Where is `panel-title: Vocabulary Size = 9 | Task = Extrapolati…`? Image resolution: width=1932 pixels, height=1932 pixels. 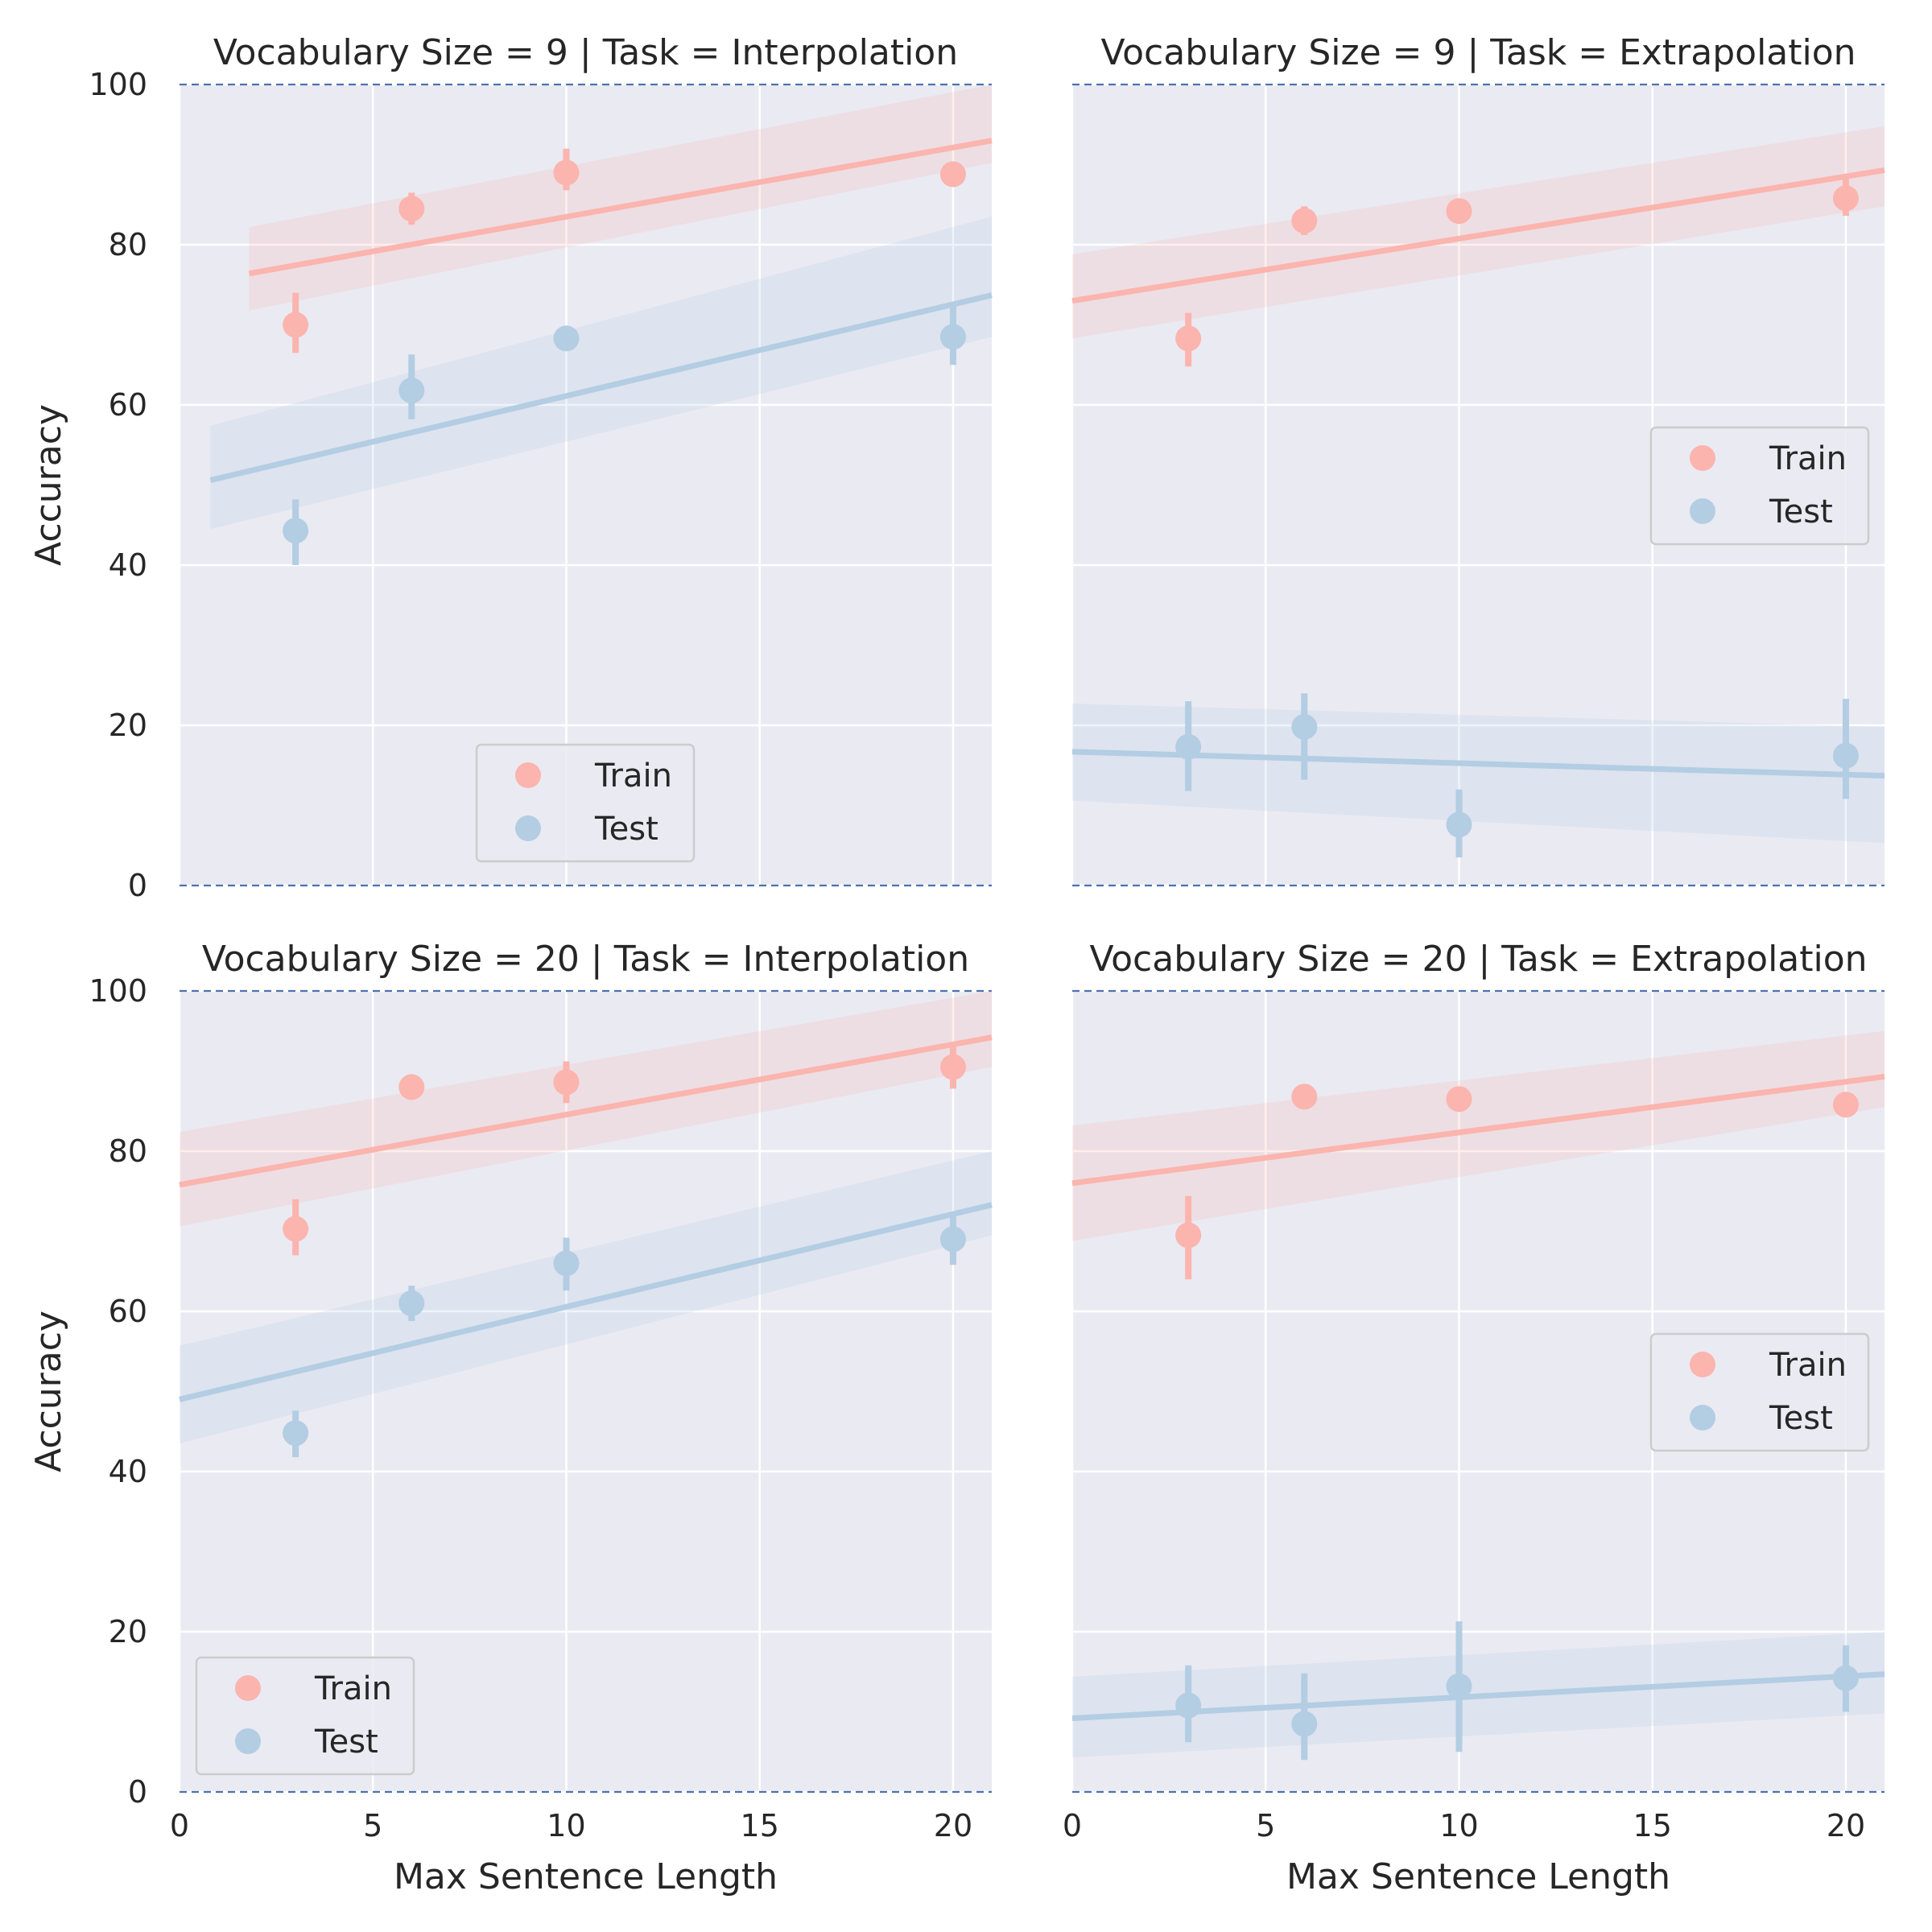
panel-title: Vocabulary Size = 9 | Task = Extrapolati… is located at coordinates (1478, 53).